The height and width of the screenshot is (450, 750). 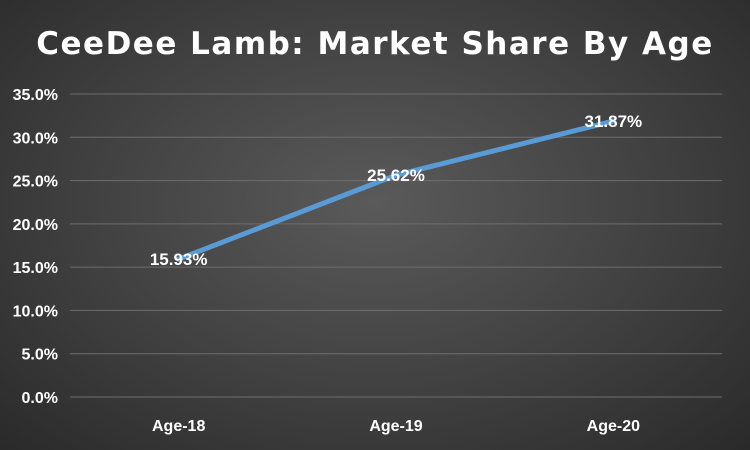 I want to click on data-label: 25.62%, so click(x=396, y=175).